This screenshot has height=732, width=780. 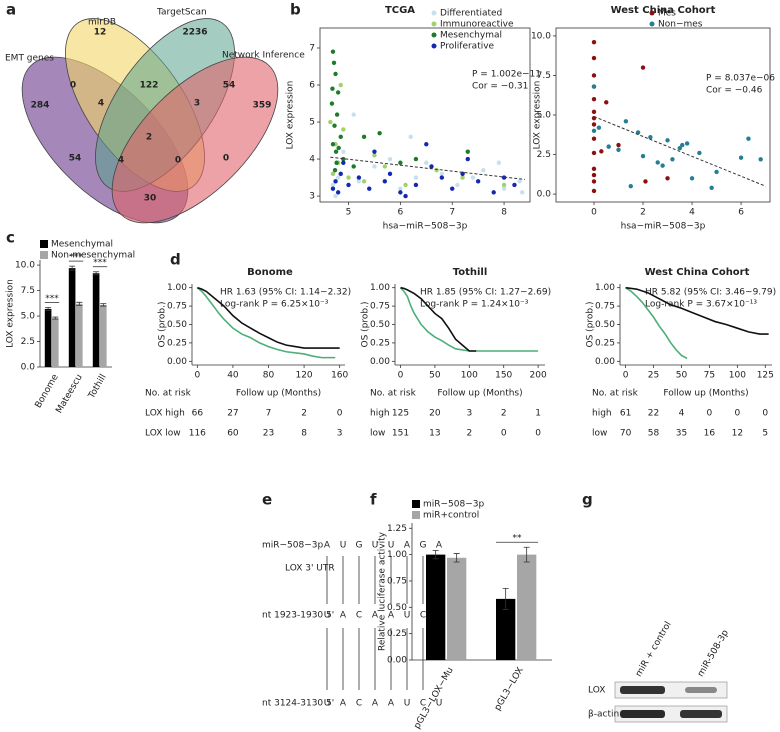 I want to click on alignment-lines, so click(x=383, y=623).